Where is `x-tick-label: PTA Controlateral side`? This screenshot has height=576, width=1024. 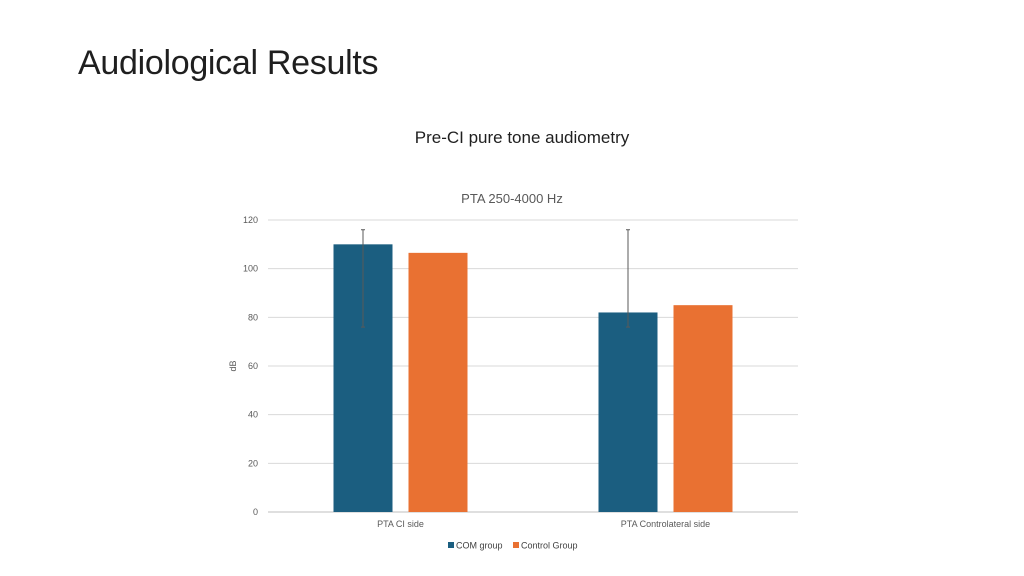 x-tick-label: PTA Controlateral side is located at coordinates (665, 524).